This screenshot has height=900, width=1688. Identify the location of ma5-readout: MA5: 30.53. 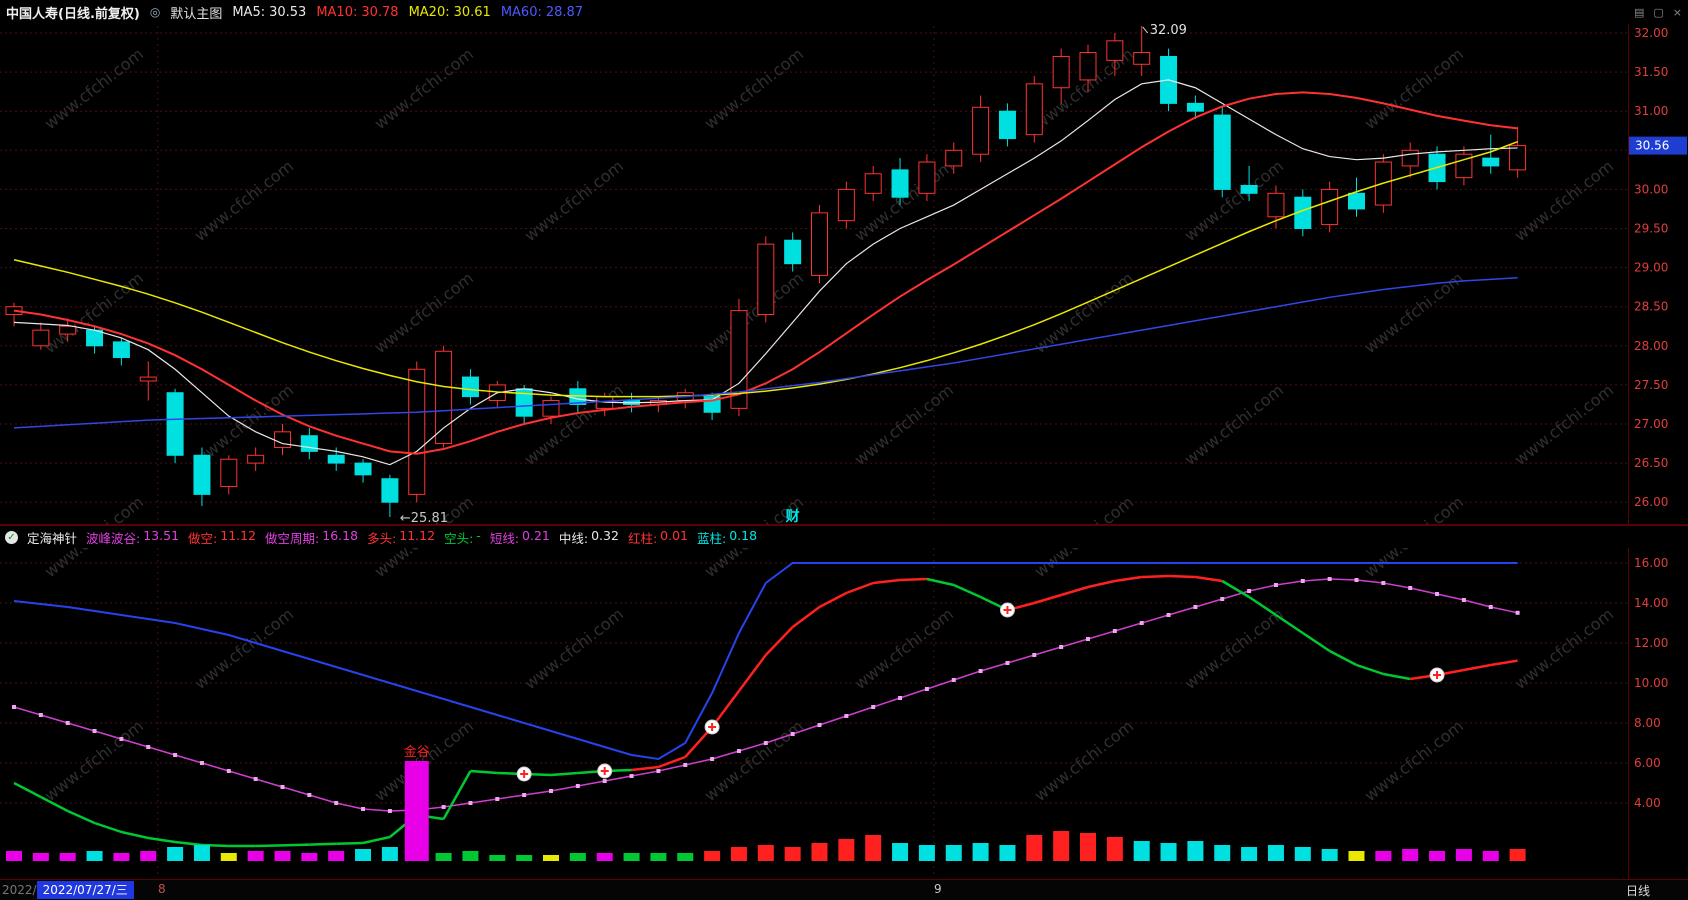
(269, 12).